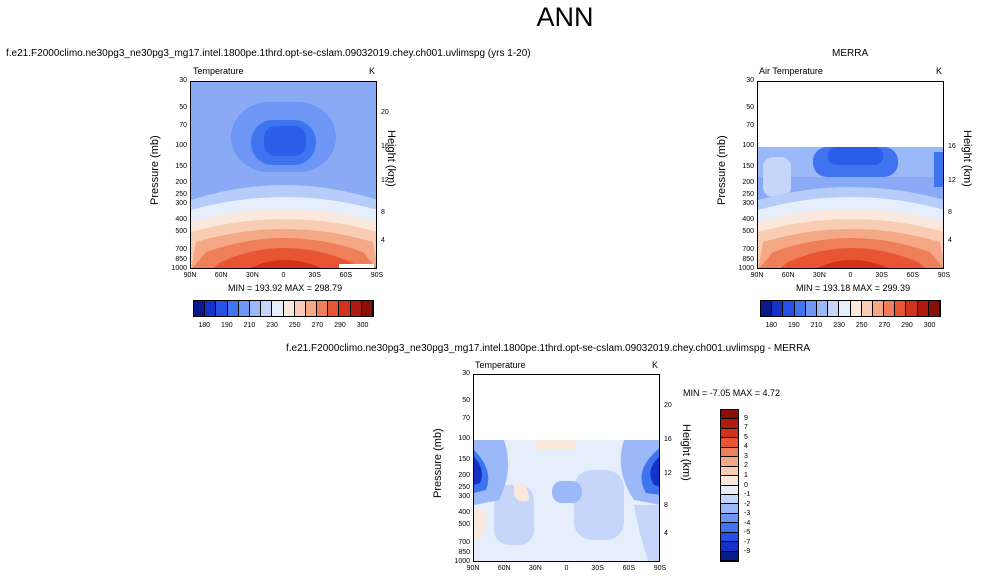 The width and height of the screenshot is (982, 582). What do you see at coordinates (952, 146) in the screenshot?
I see `panel2-height-tick: 16` at bounding box center [952, 146].